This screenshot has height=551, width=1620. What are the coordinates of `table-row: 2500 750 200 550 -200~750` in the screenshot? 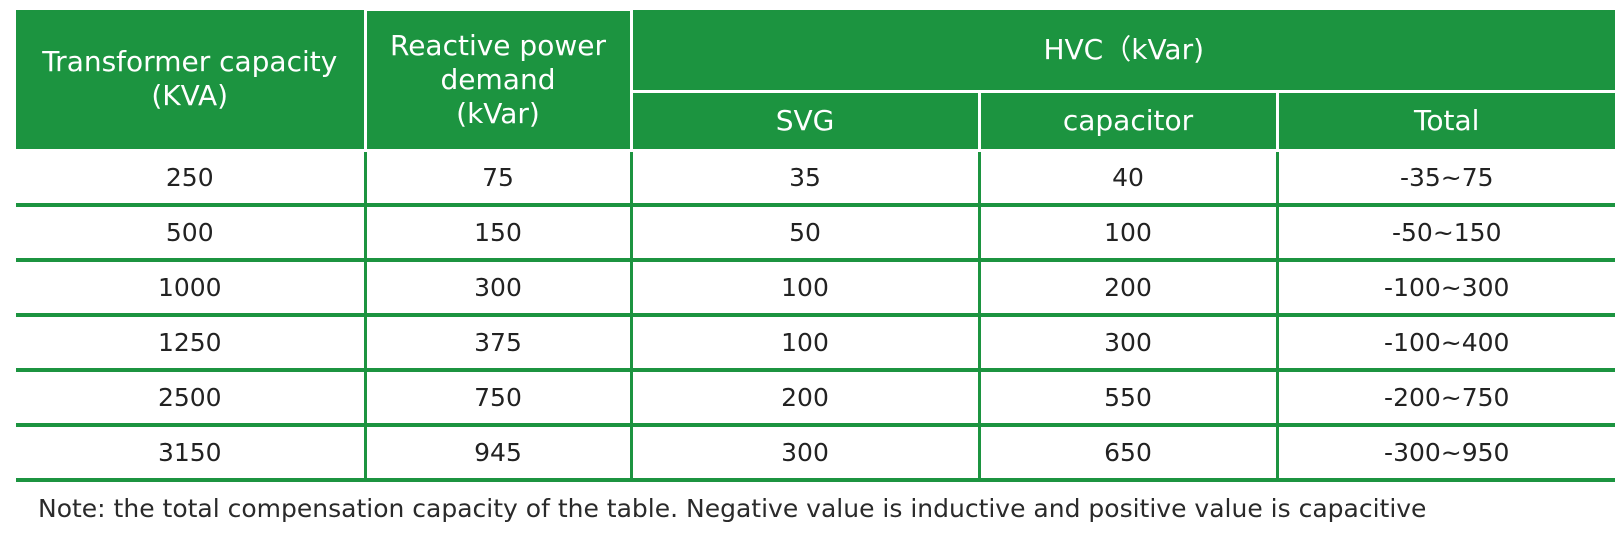 It's located at (816, 398).